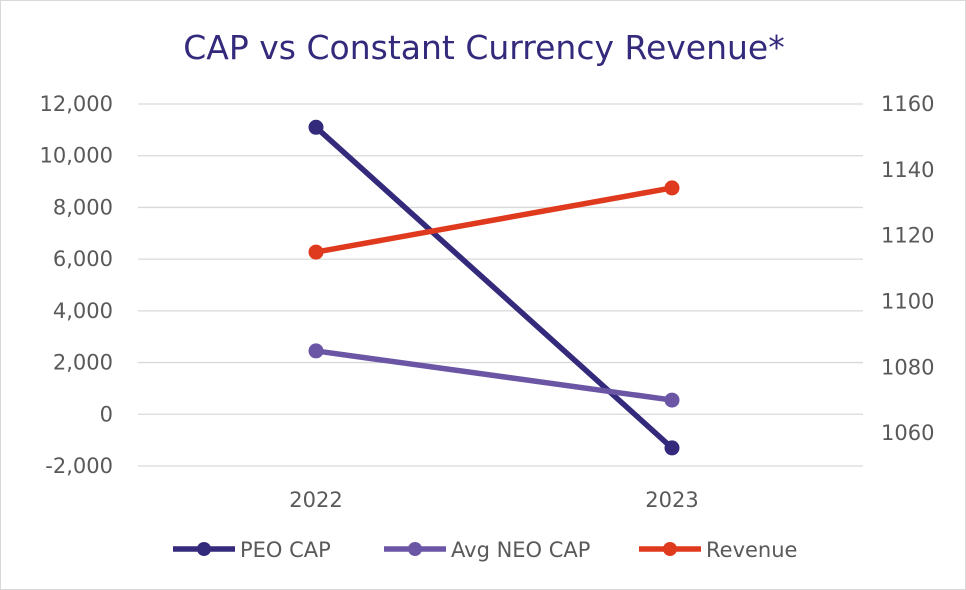  I want to click on series-revenue, so click(494, 220).